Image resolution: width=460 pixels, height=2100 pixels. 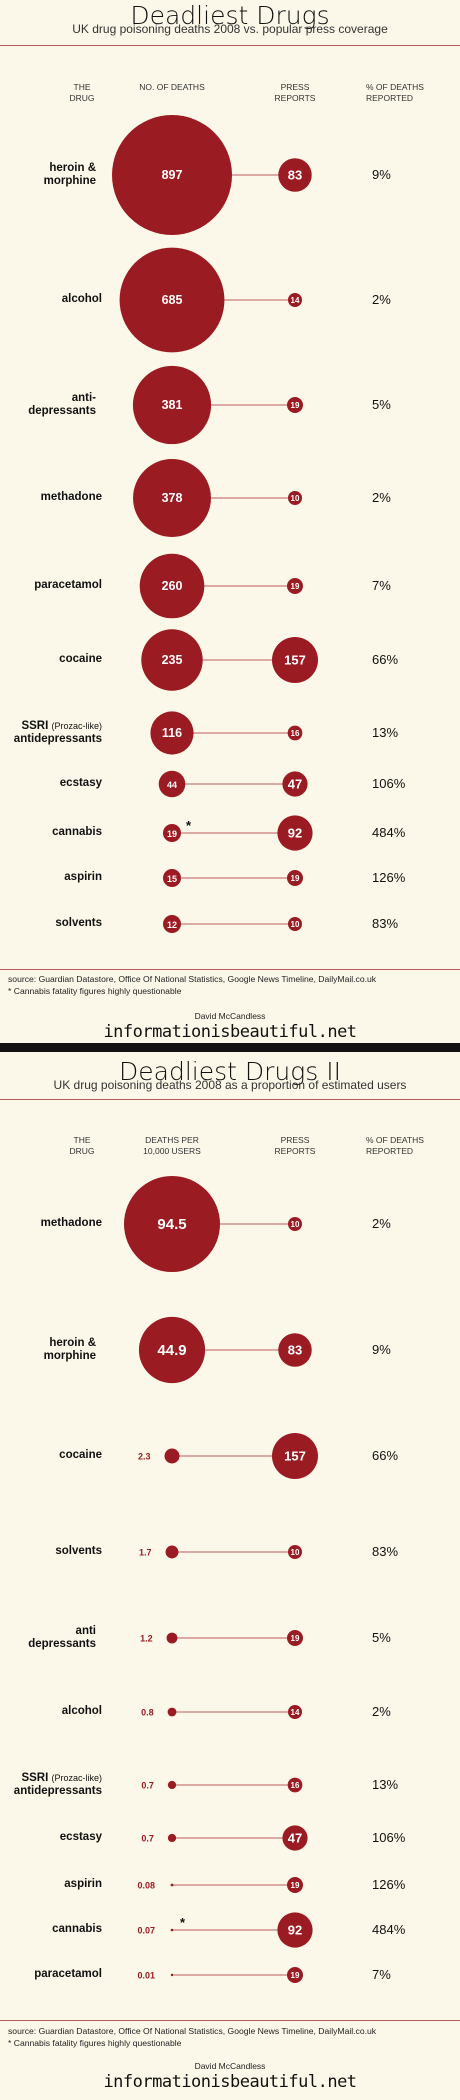 I want to click on press-reports-label: 14, so click(x=295, y=1712).